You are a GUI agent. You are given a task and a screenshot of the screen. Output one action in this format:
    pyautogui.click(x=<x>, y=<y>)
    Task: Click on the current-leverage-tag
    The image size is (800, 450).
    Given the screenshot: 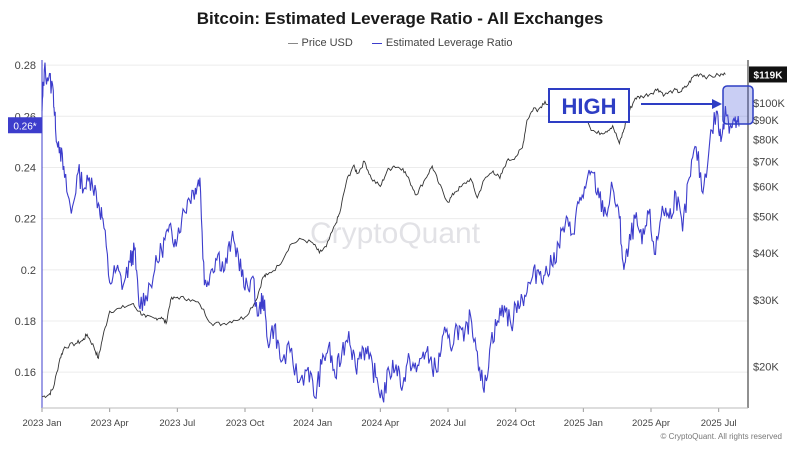 What is the action you would take?
    pyautogui.click(x=25, y=125)
    